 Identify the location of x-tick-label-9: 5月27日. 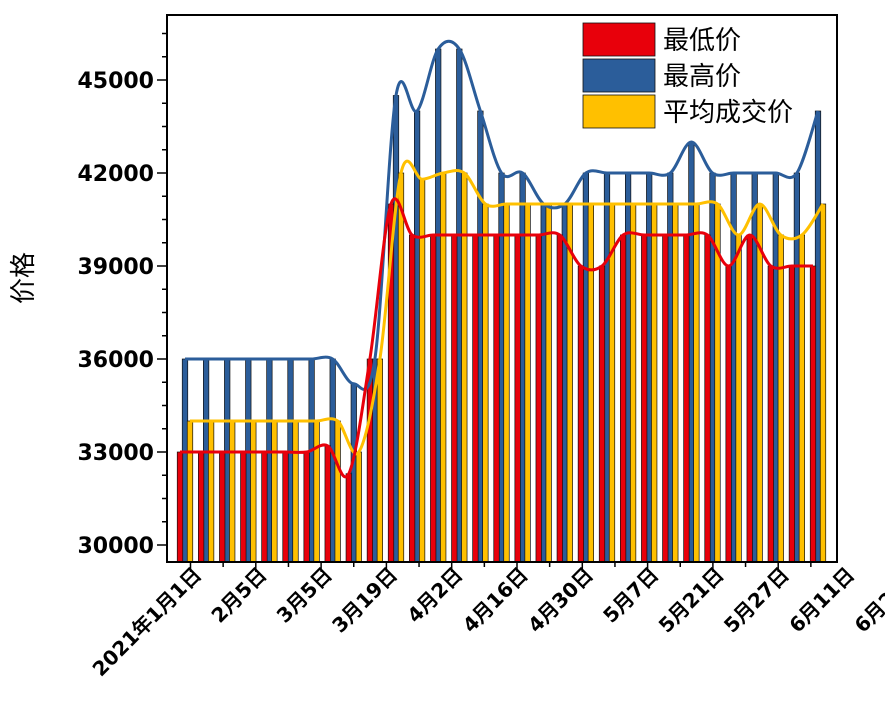
(756, 600).